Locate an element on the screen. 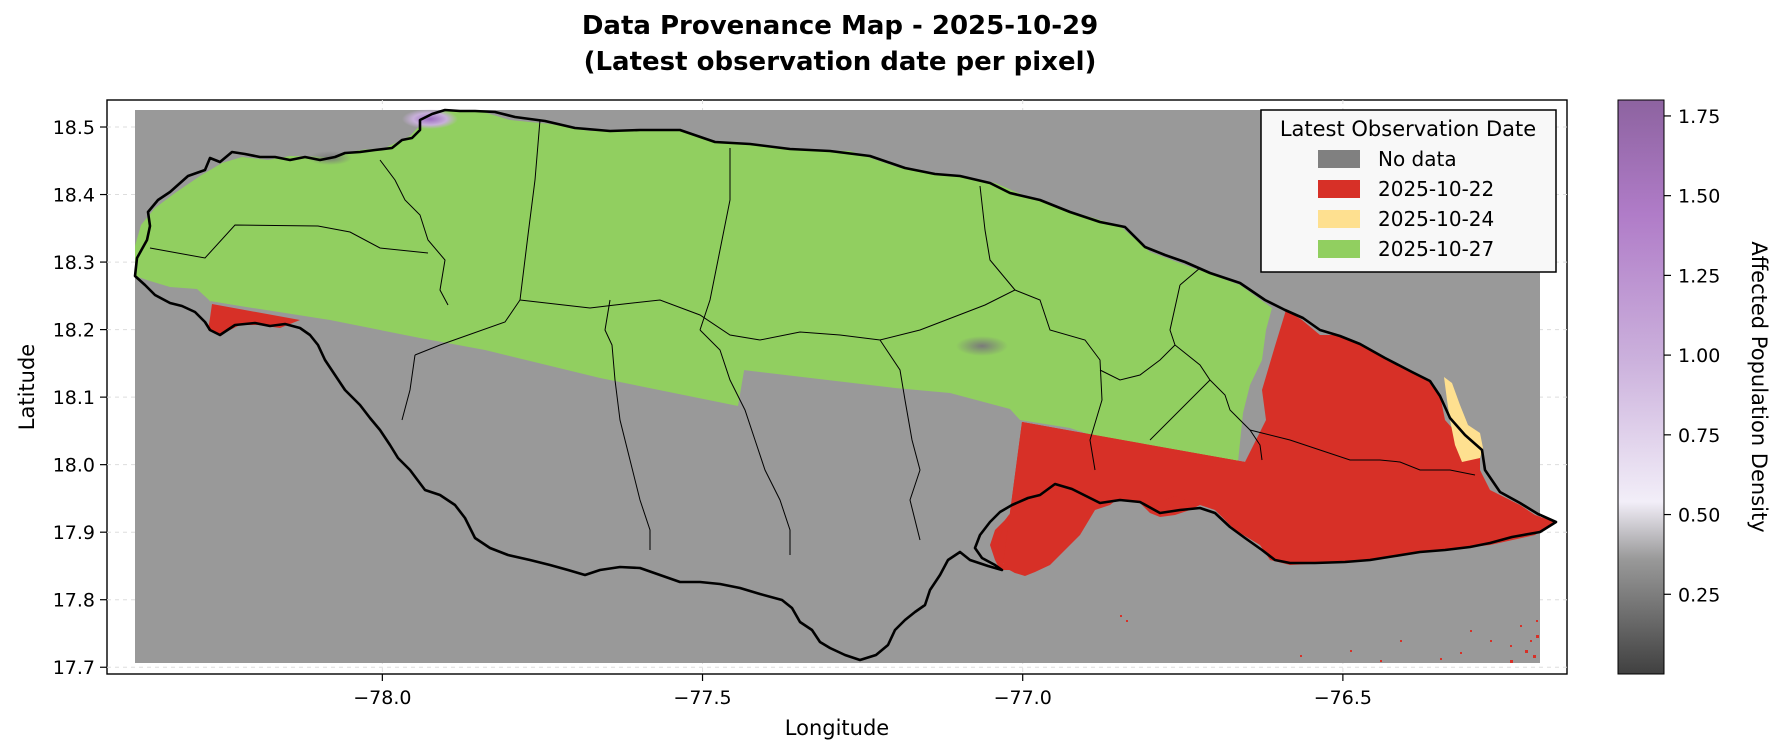  y-tick-label: 18.2 is located at coordinates (74, 331).